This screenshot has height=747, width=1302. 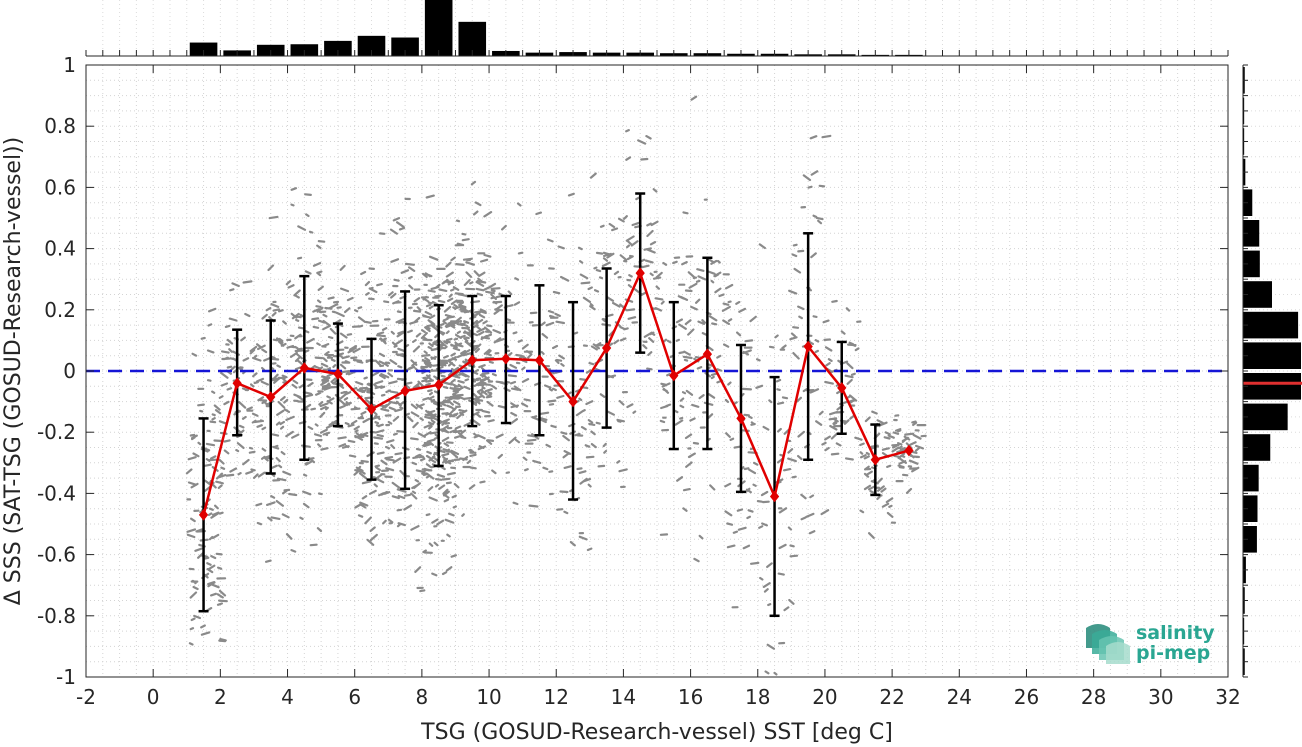 What do you see at coordinates (422, 697) in the screenshot?
I see `x-tick-label: 8` at bounding box center [422, 697].